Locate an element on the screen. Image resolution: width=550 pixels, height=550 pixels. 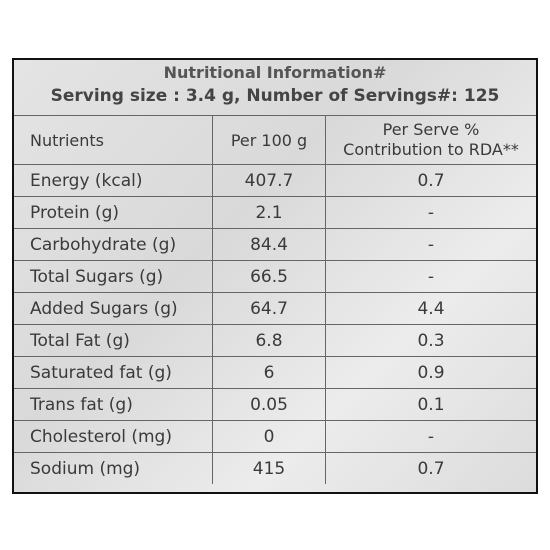
nutrient-value: 0.3 is located at coordinates (430, 340).